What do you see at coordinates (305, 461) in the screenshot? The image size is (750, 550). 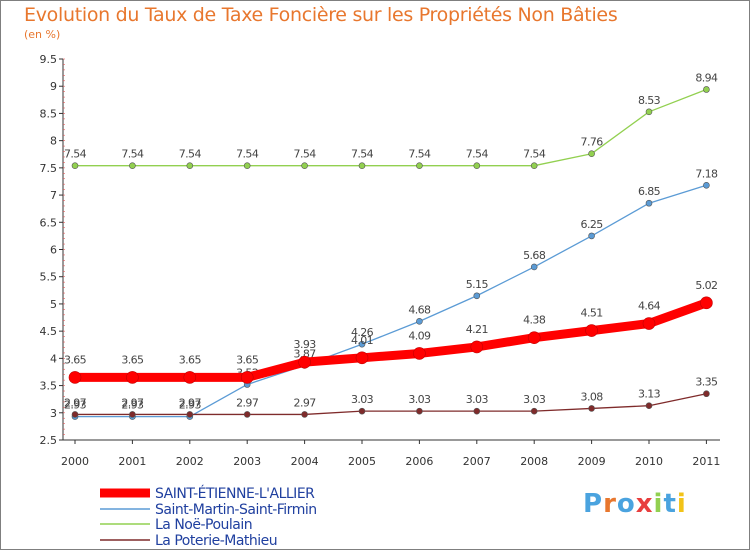 I see `x-tick-label: 2004` at bounding box center [305, 461].